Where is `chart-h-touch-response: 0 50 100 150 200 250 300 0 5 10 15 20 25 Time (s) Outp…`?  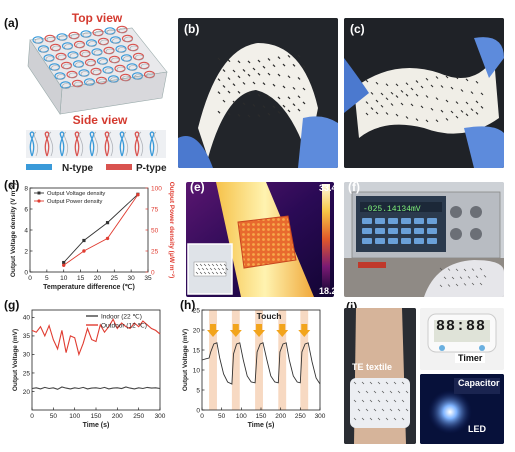 chart-h-touch-response: 0 50 100 150 200 250 300 0 5 10 15 20 25 Time (s) Outp… is located at coordinates (254, 368).